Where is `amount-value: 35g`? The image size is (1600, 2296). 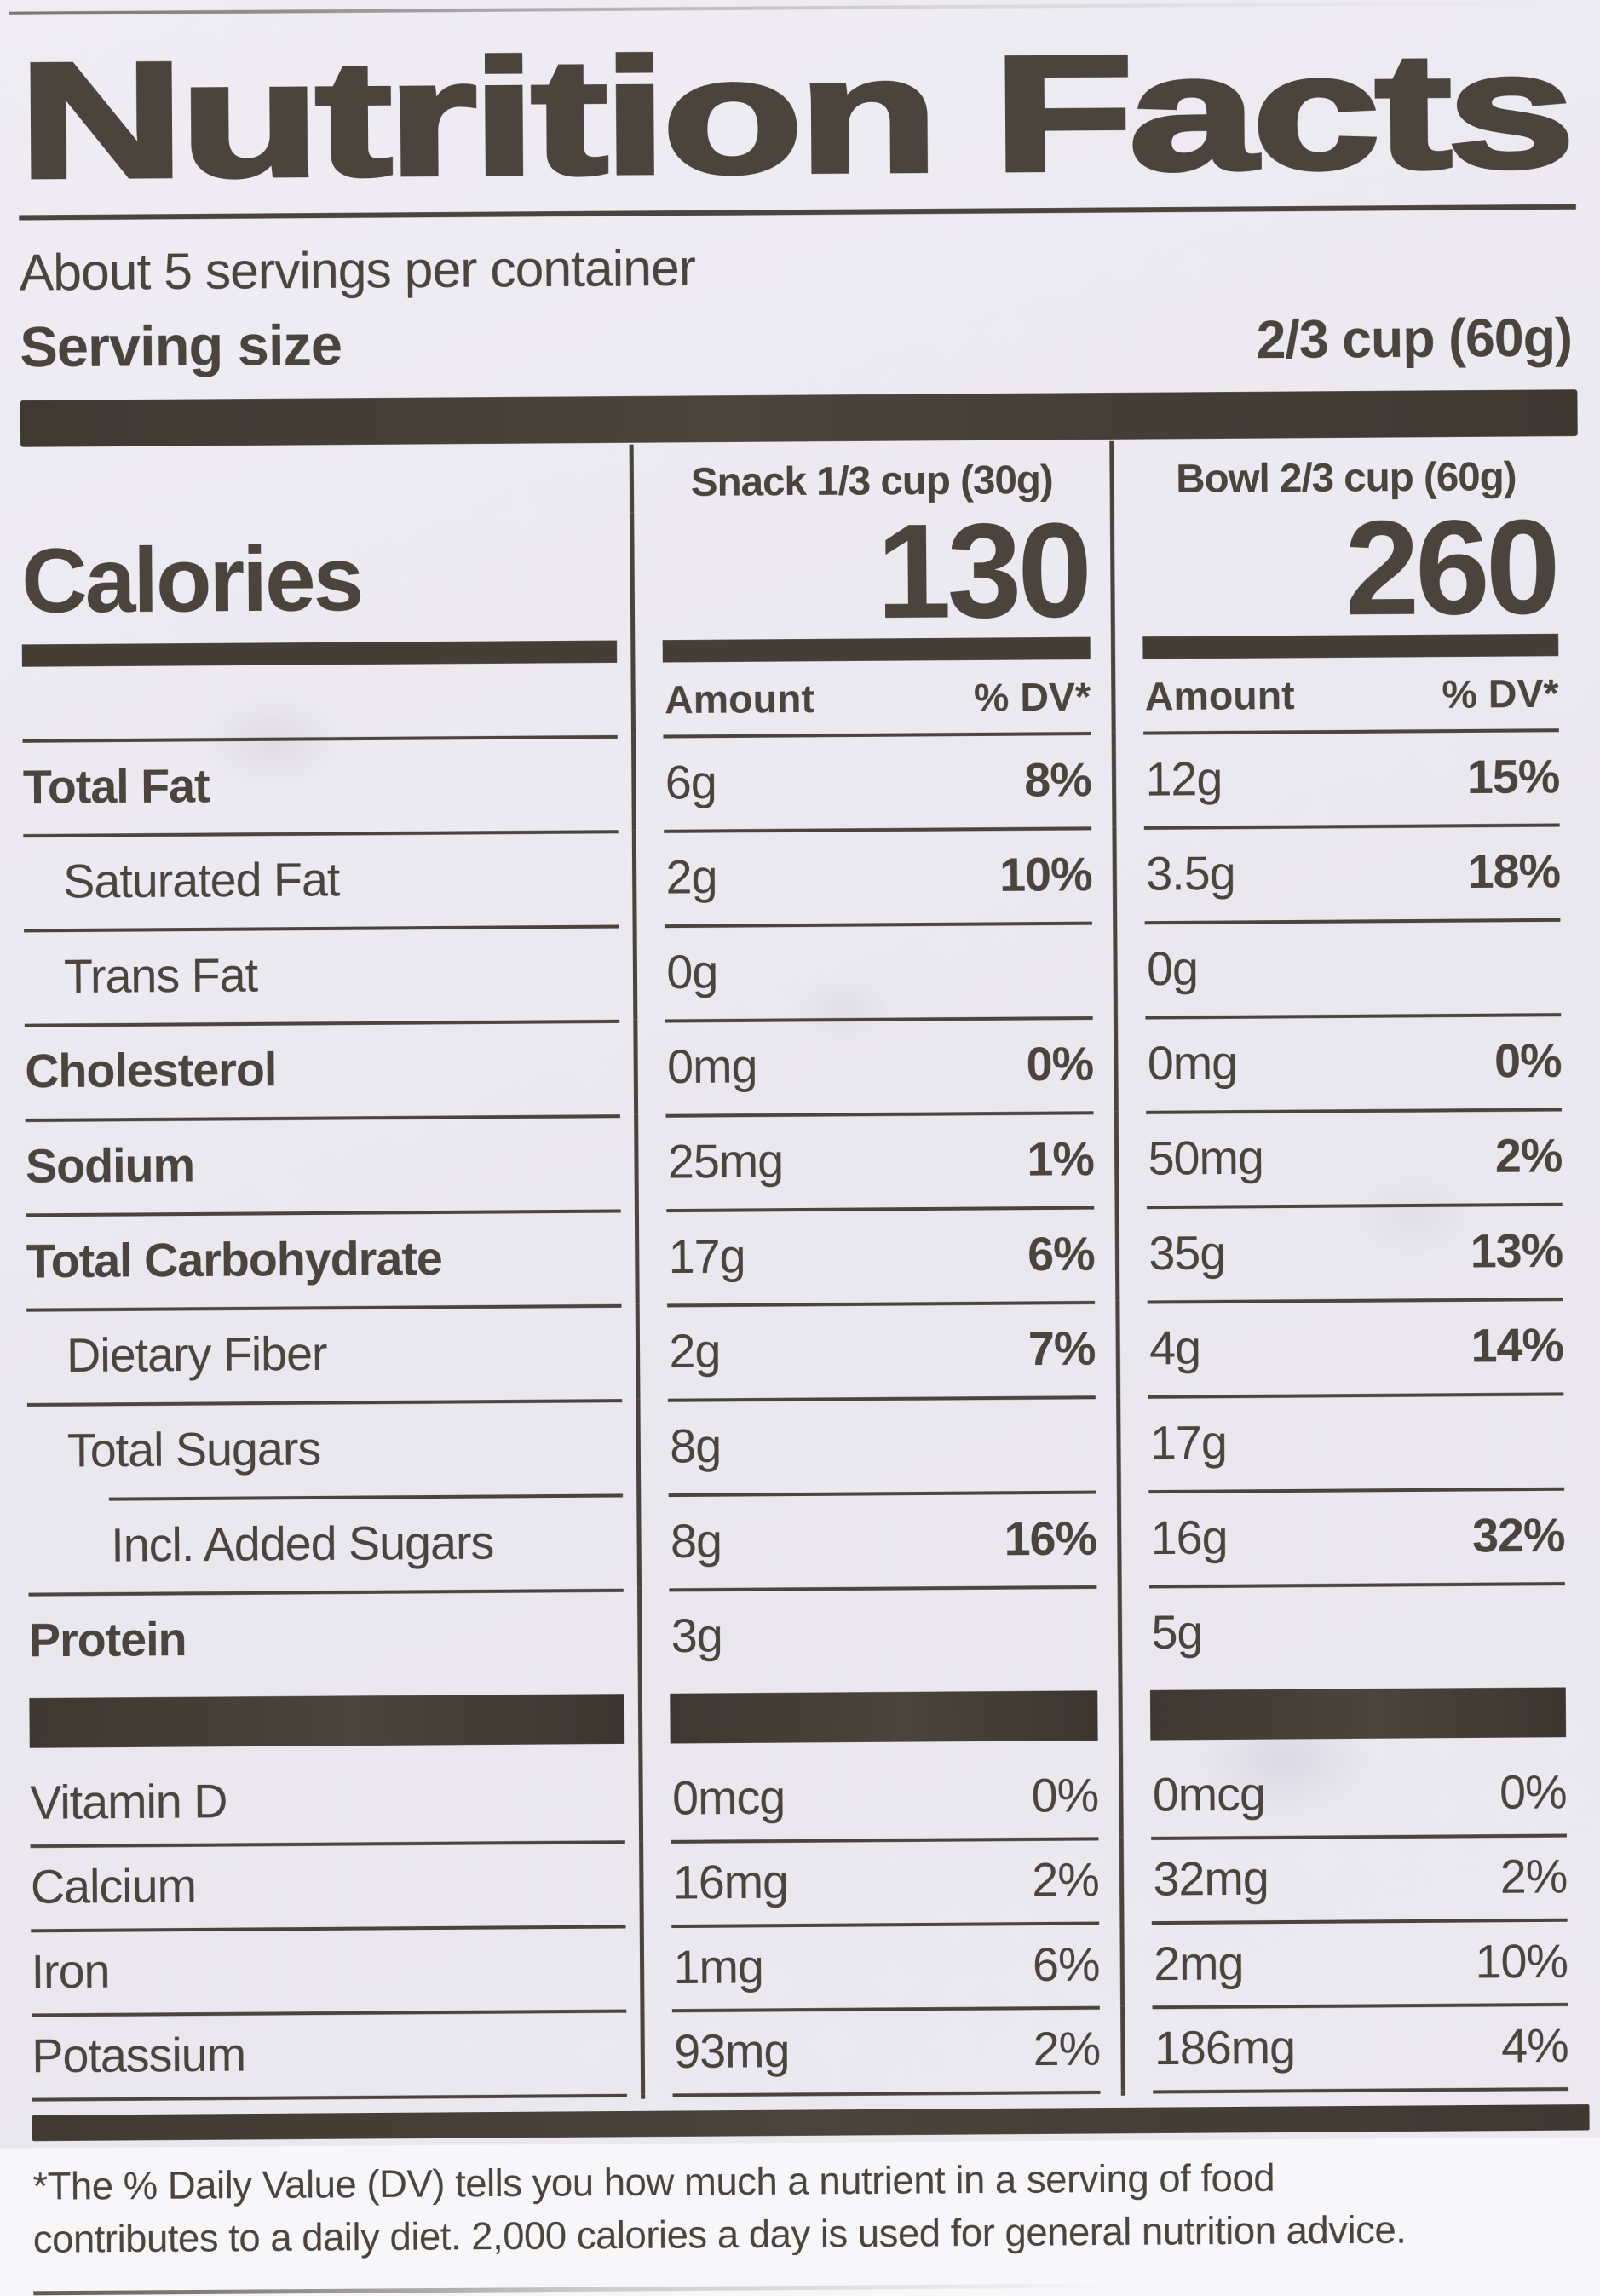
amount-value: 35g is located at coordinates (1187, 1252).